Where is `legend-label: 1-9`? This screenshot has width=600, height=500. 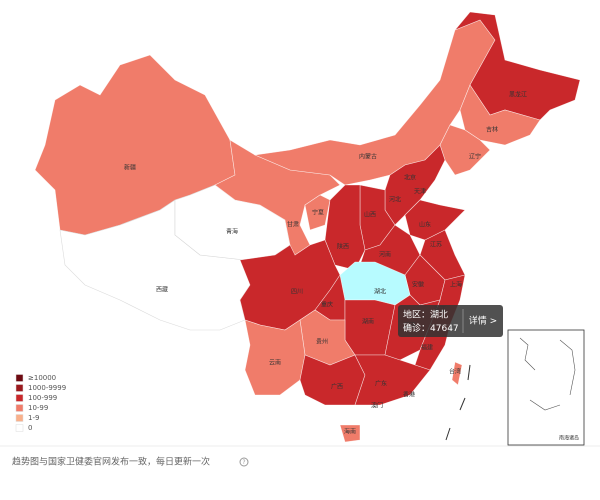 legend-label: 1-9 is located at coordinates (33, 418).